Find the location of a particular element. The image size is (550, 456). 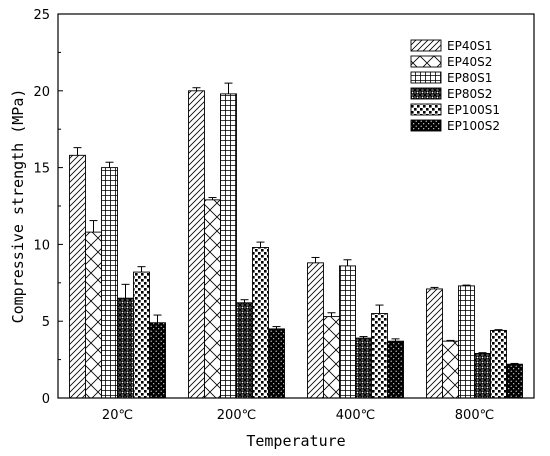

y-tick-label: 10 is located at coordinates (41, 245).